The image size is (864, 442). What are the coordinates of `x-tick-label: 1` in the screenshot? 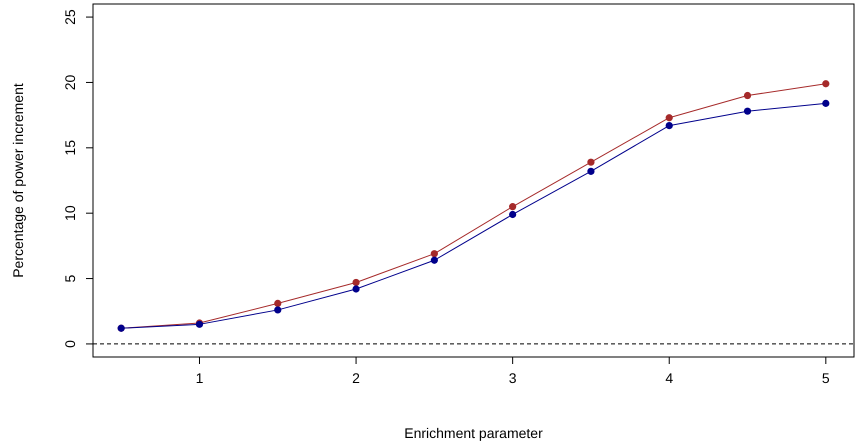 It's located at (200, 378).